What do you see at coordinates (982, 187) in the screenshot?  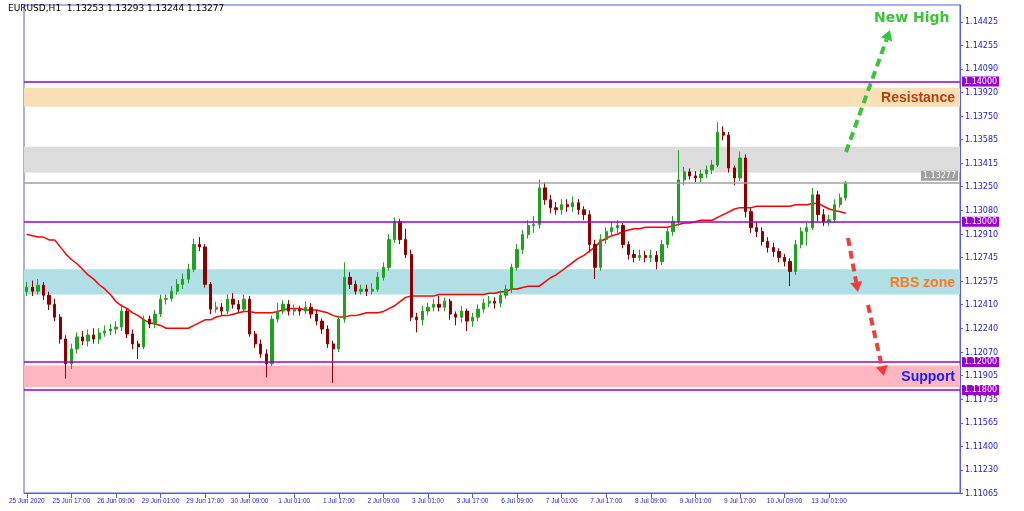 I see `y-tick-label: 1.13250` at bounding box center [982, 187].